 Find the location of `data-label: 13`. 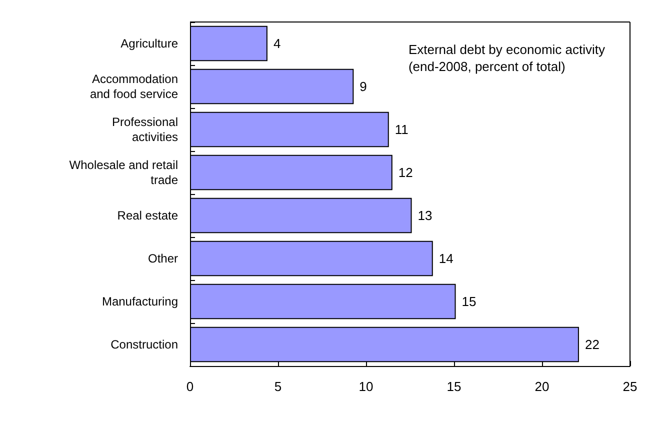

data-label: 13 is located at coordinates (425, 215).